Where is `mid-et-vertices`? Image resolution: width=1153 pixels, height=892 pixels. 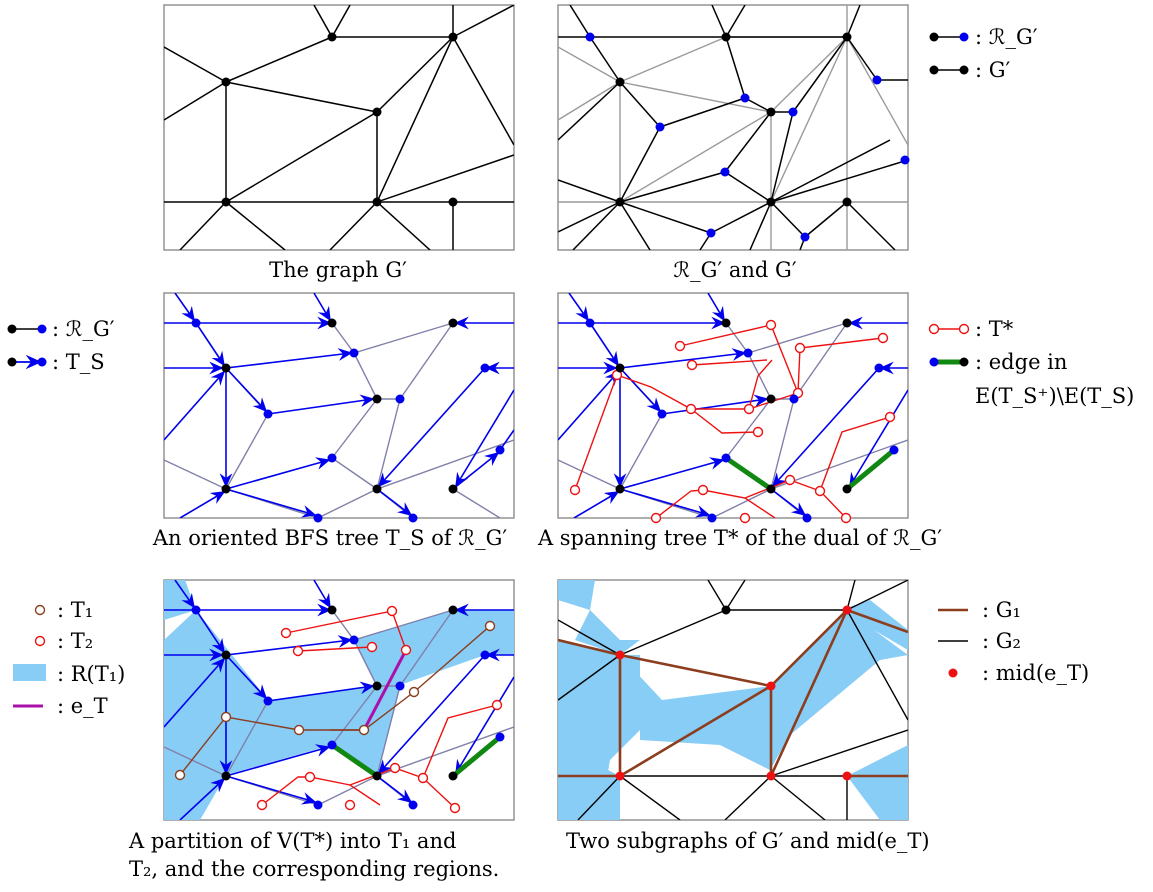
mid-et-vertices is located at coordinates (733, 693).